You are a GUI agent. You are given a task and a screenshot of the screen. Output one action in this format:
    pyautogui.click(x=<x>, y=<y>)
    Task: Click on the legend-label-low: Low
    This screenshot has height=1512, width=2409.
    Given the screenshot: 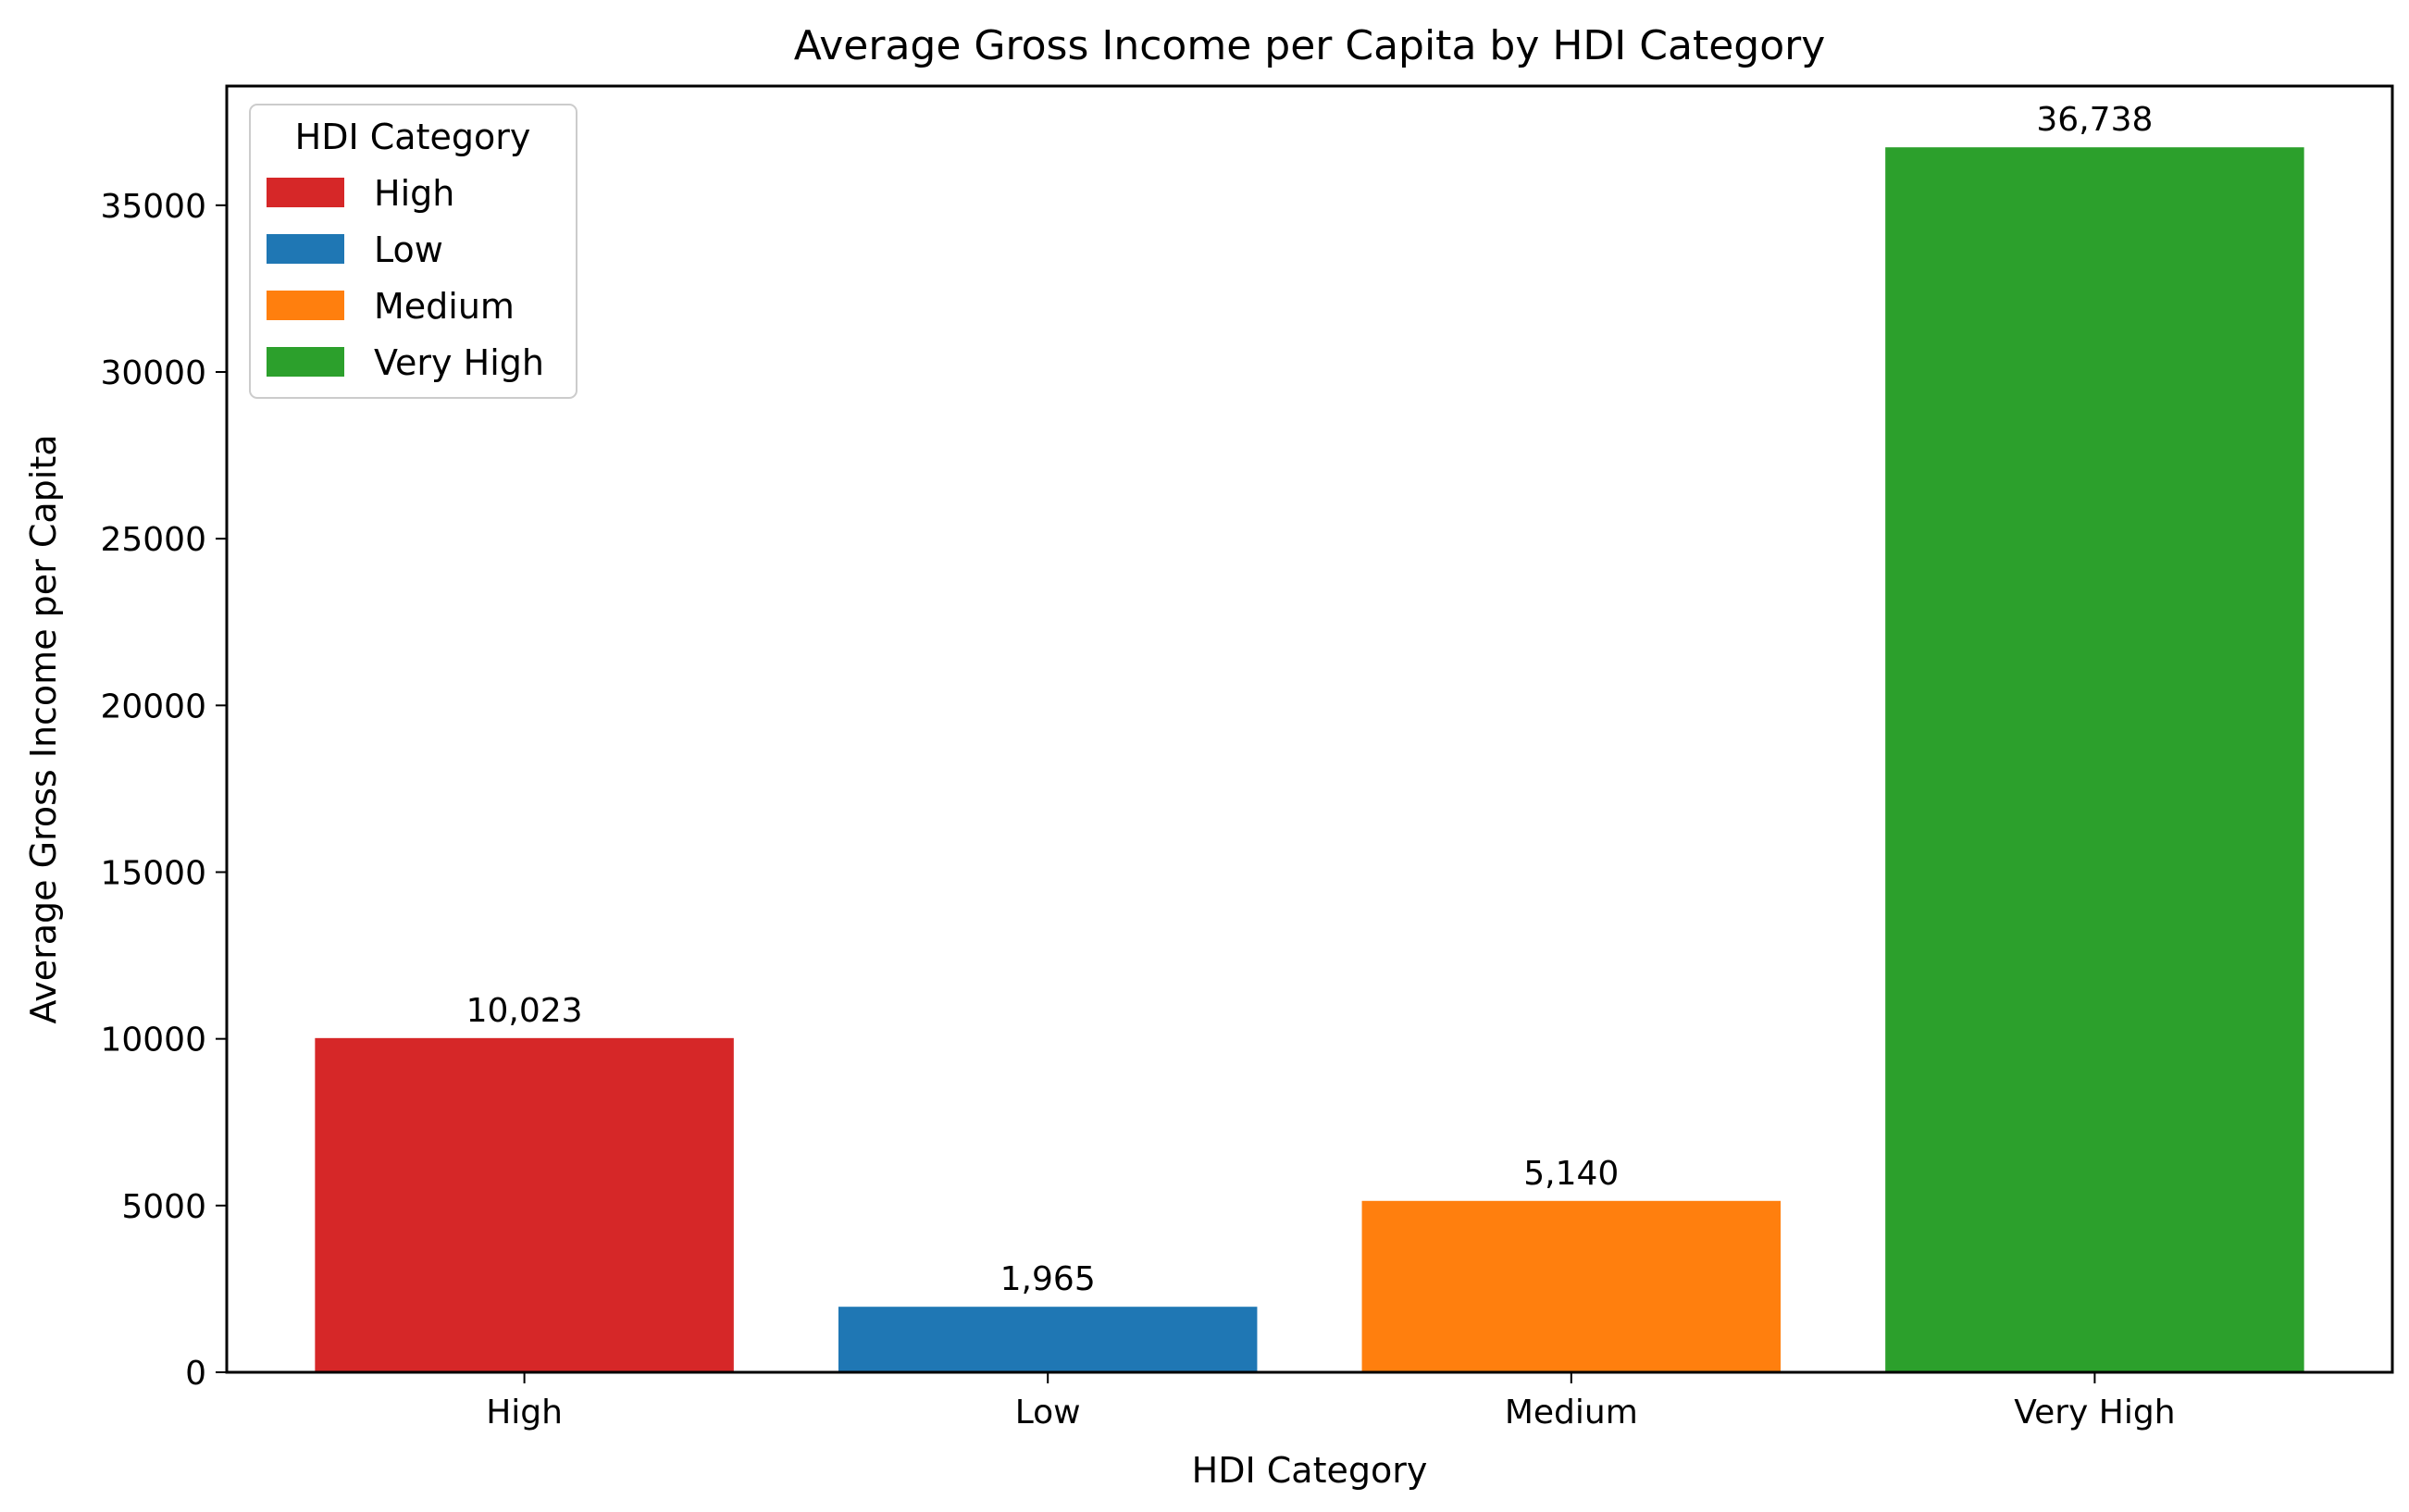 What is the action you would take?
    pyautogui.click(x=408, y=249)
    